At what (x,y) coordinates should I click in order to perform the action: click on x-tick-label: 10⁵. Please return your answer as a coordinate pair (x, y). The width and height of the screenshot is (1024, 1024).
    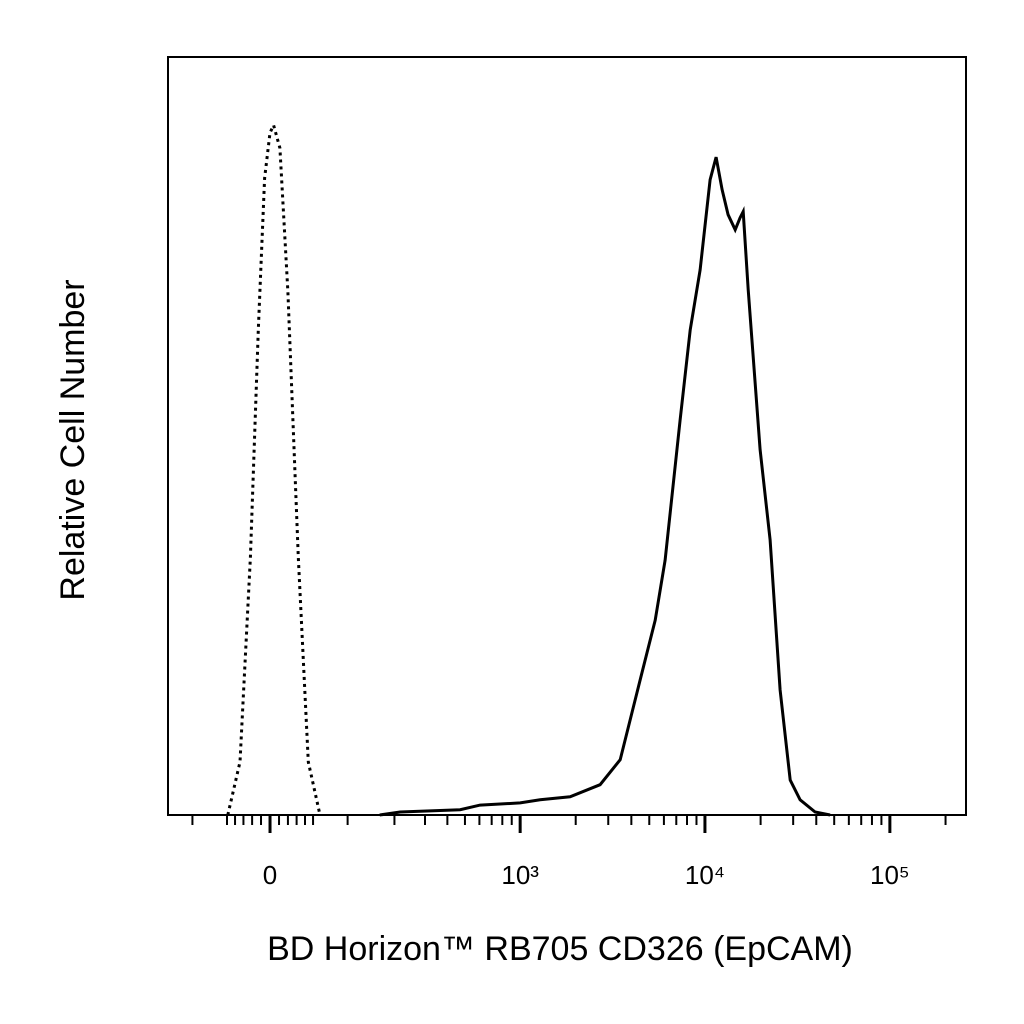
    Looking at the image, I should click on (890, 875).